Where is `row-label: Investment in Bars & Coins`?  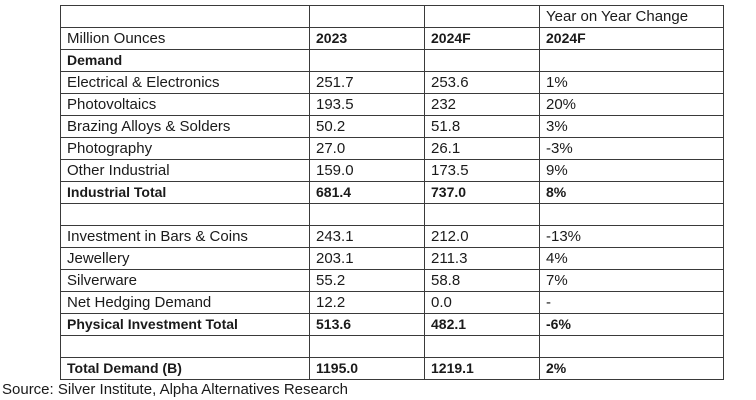 row-label: Investment in Bars & Coins is located at coordinates (185, 236).